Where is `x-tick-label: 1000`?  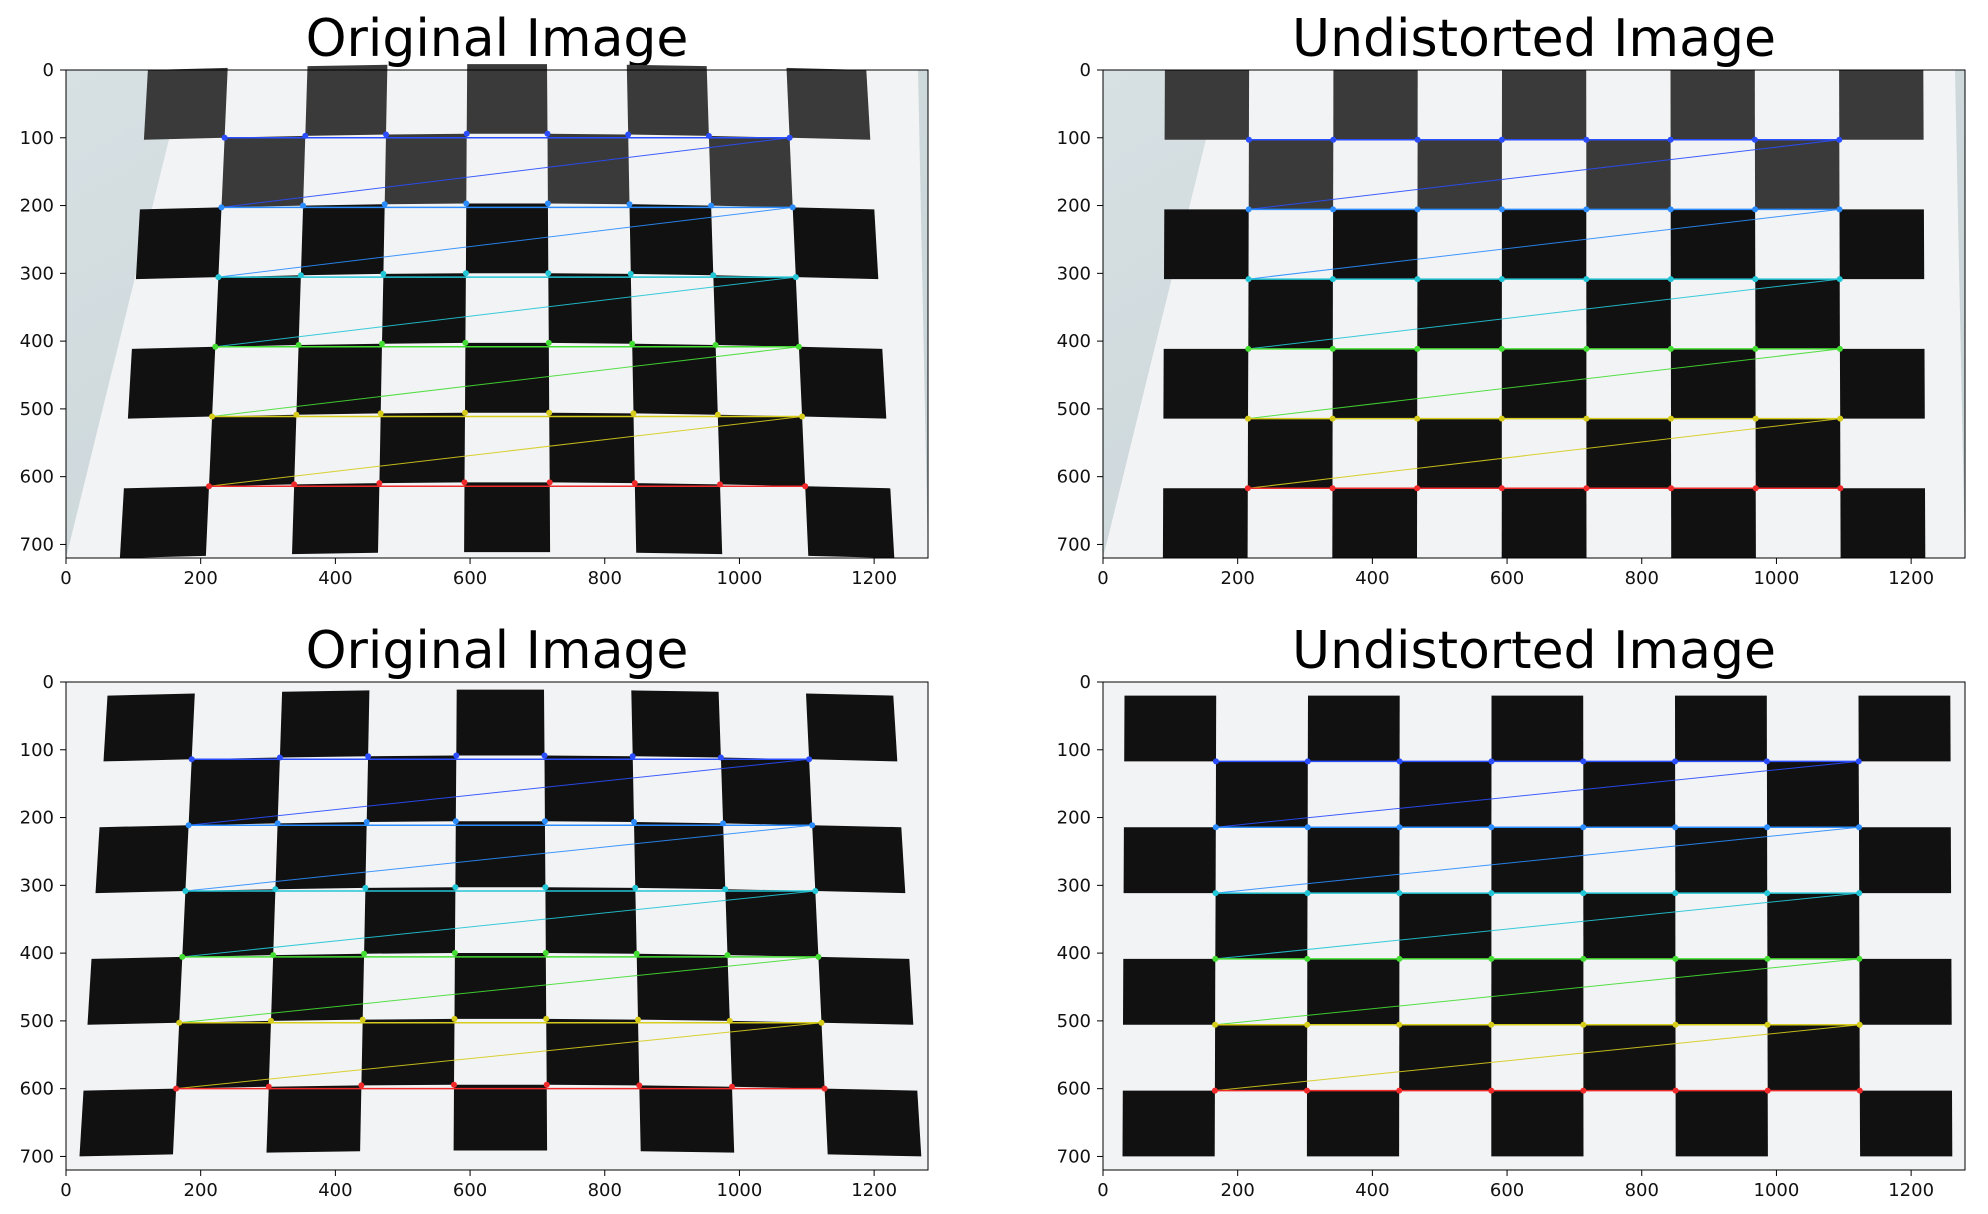 x-tick-label: 1000 is located at coordinates (740, 1190).